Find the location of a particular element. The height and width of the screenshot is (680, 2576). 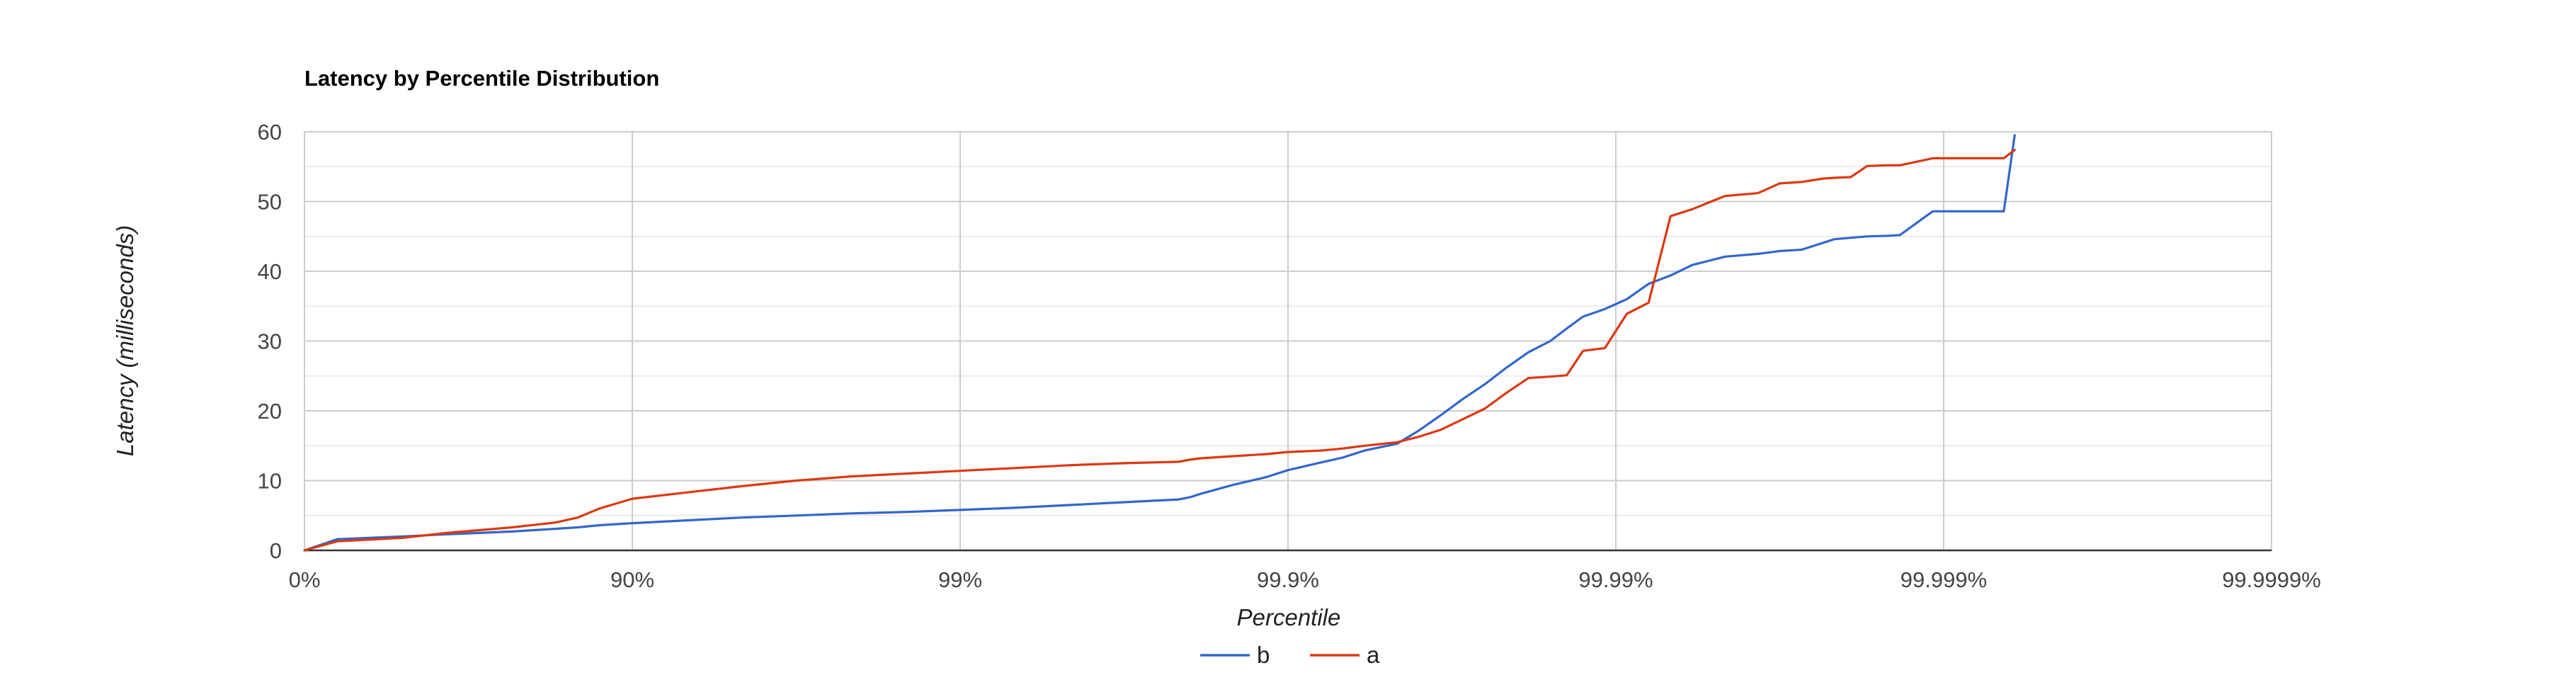

y-tick-label: 20 is located at coordinates (270, 412).